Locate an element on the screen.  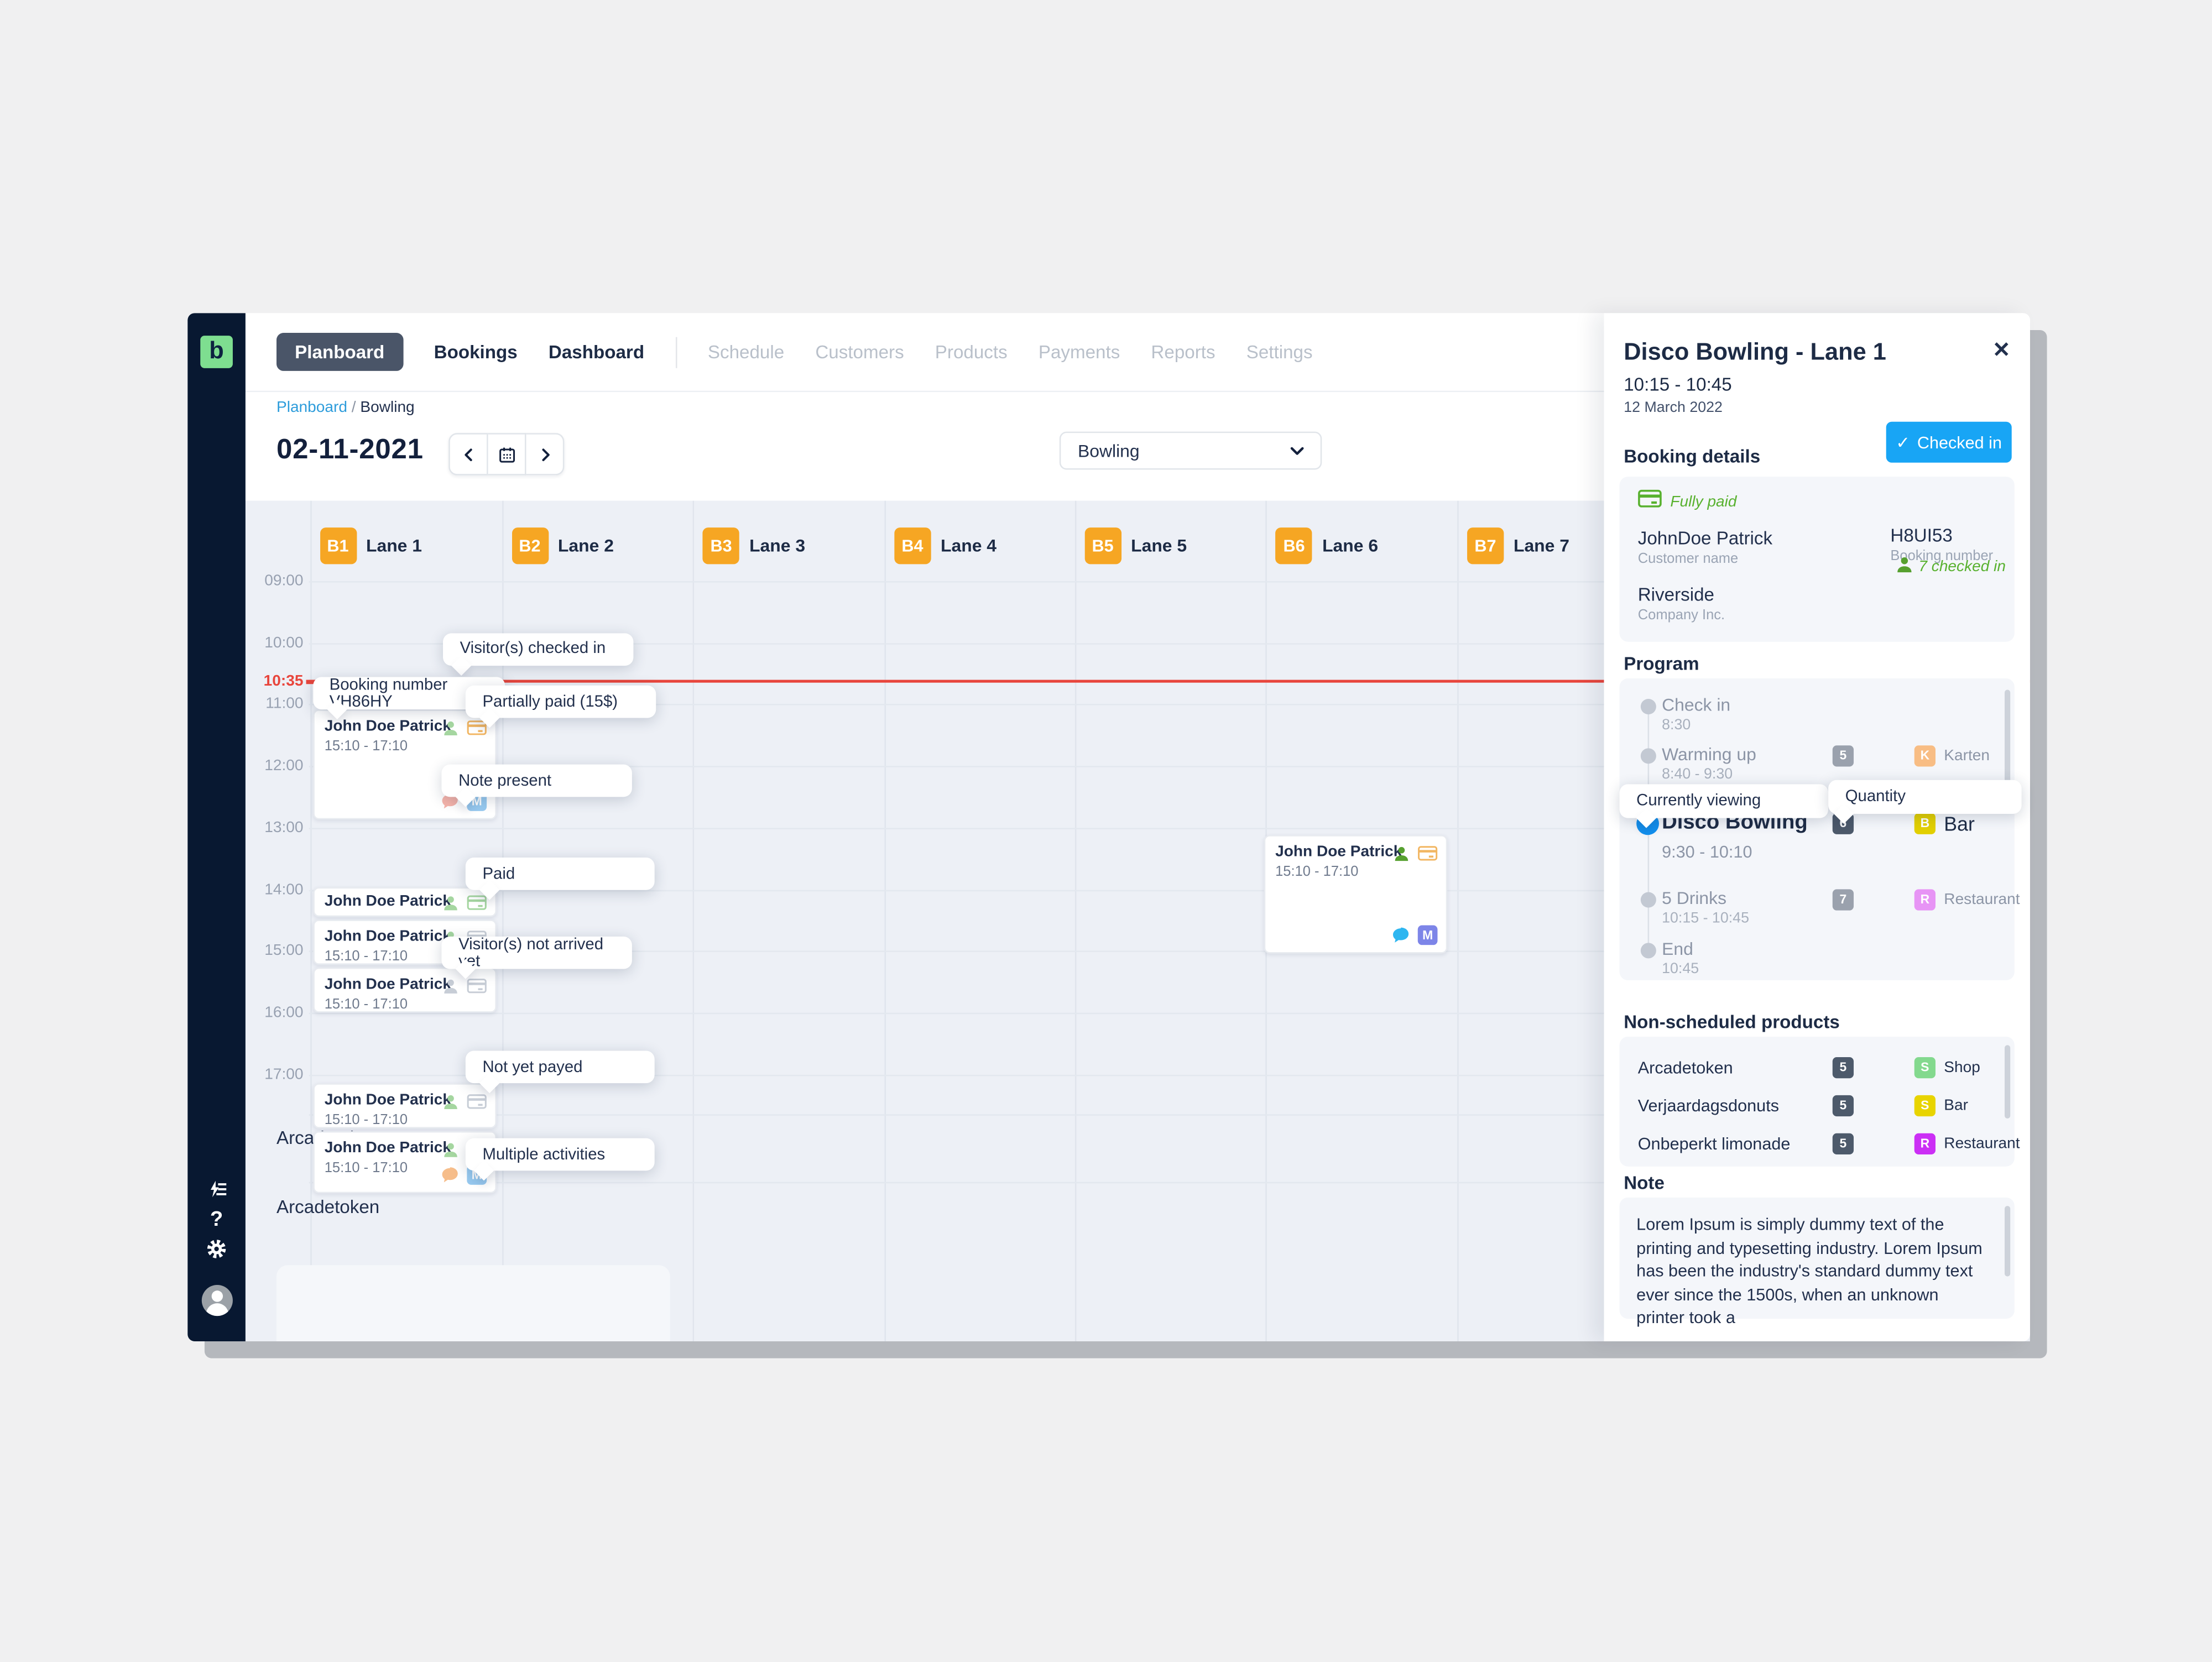
product-type-label: Shop is located at coordinates (1962, 1067).